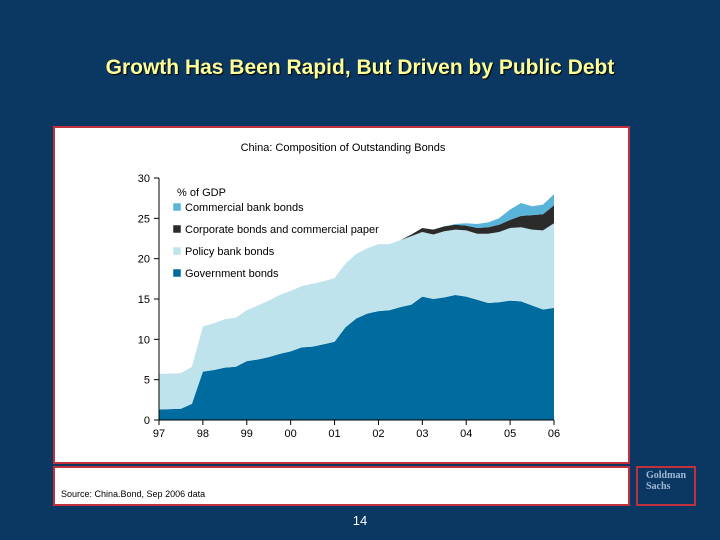 Image resolution: width=720 pixels, height=540 pixels. I want to click on x-tick-label: 00, so click(291, 434).